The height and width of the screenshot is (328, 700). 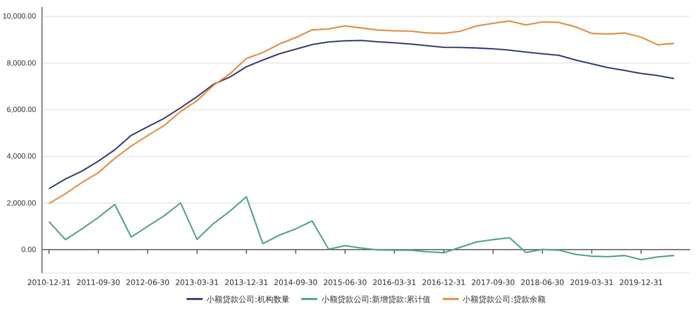 I want to click on legend-label: 小额贷款公司:贷款余额, so click(x=504, y=299).